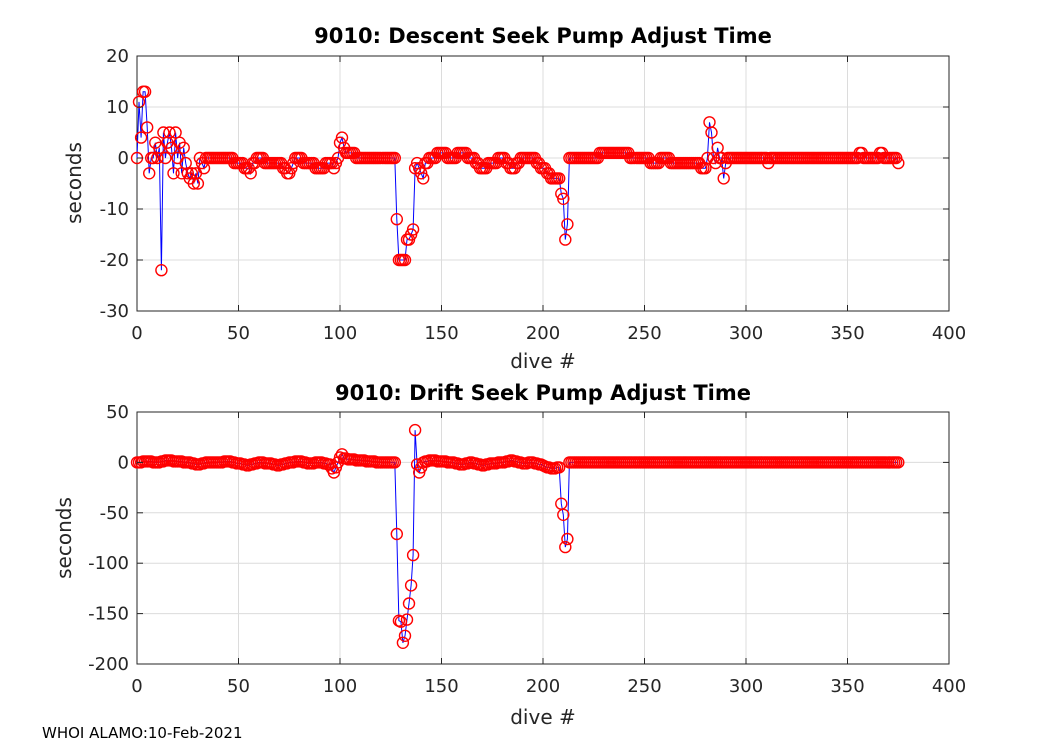 Image resolution: width=1050 pixels, height=750 pixels. I want to click on y-tick-label: -30, so click(114, 311).